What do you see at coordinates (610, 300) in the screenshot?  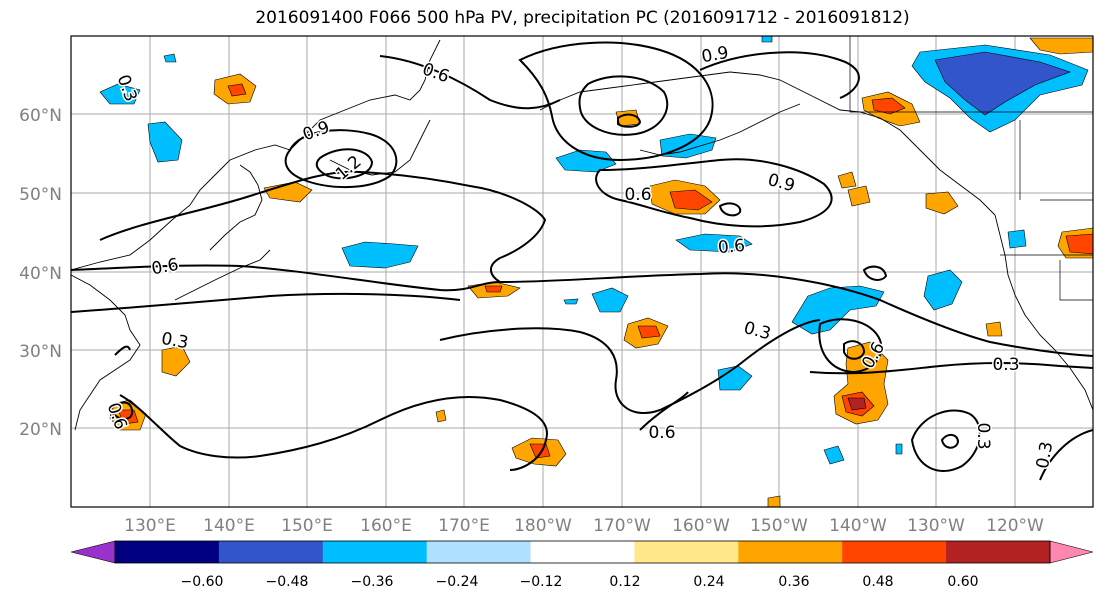 I see `precip-blob-neg-168w` at bounding box center [610, 300].